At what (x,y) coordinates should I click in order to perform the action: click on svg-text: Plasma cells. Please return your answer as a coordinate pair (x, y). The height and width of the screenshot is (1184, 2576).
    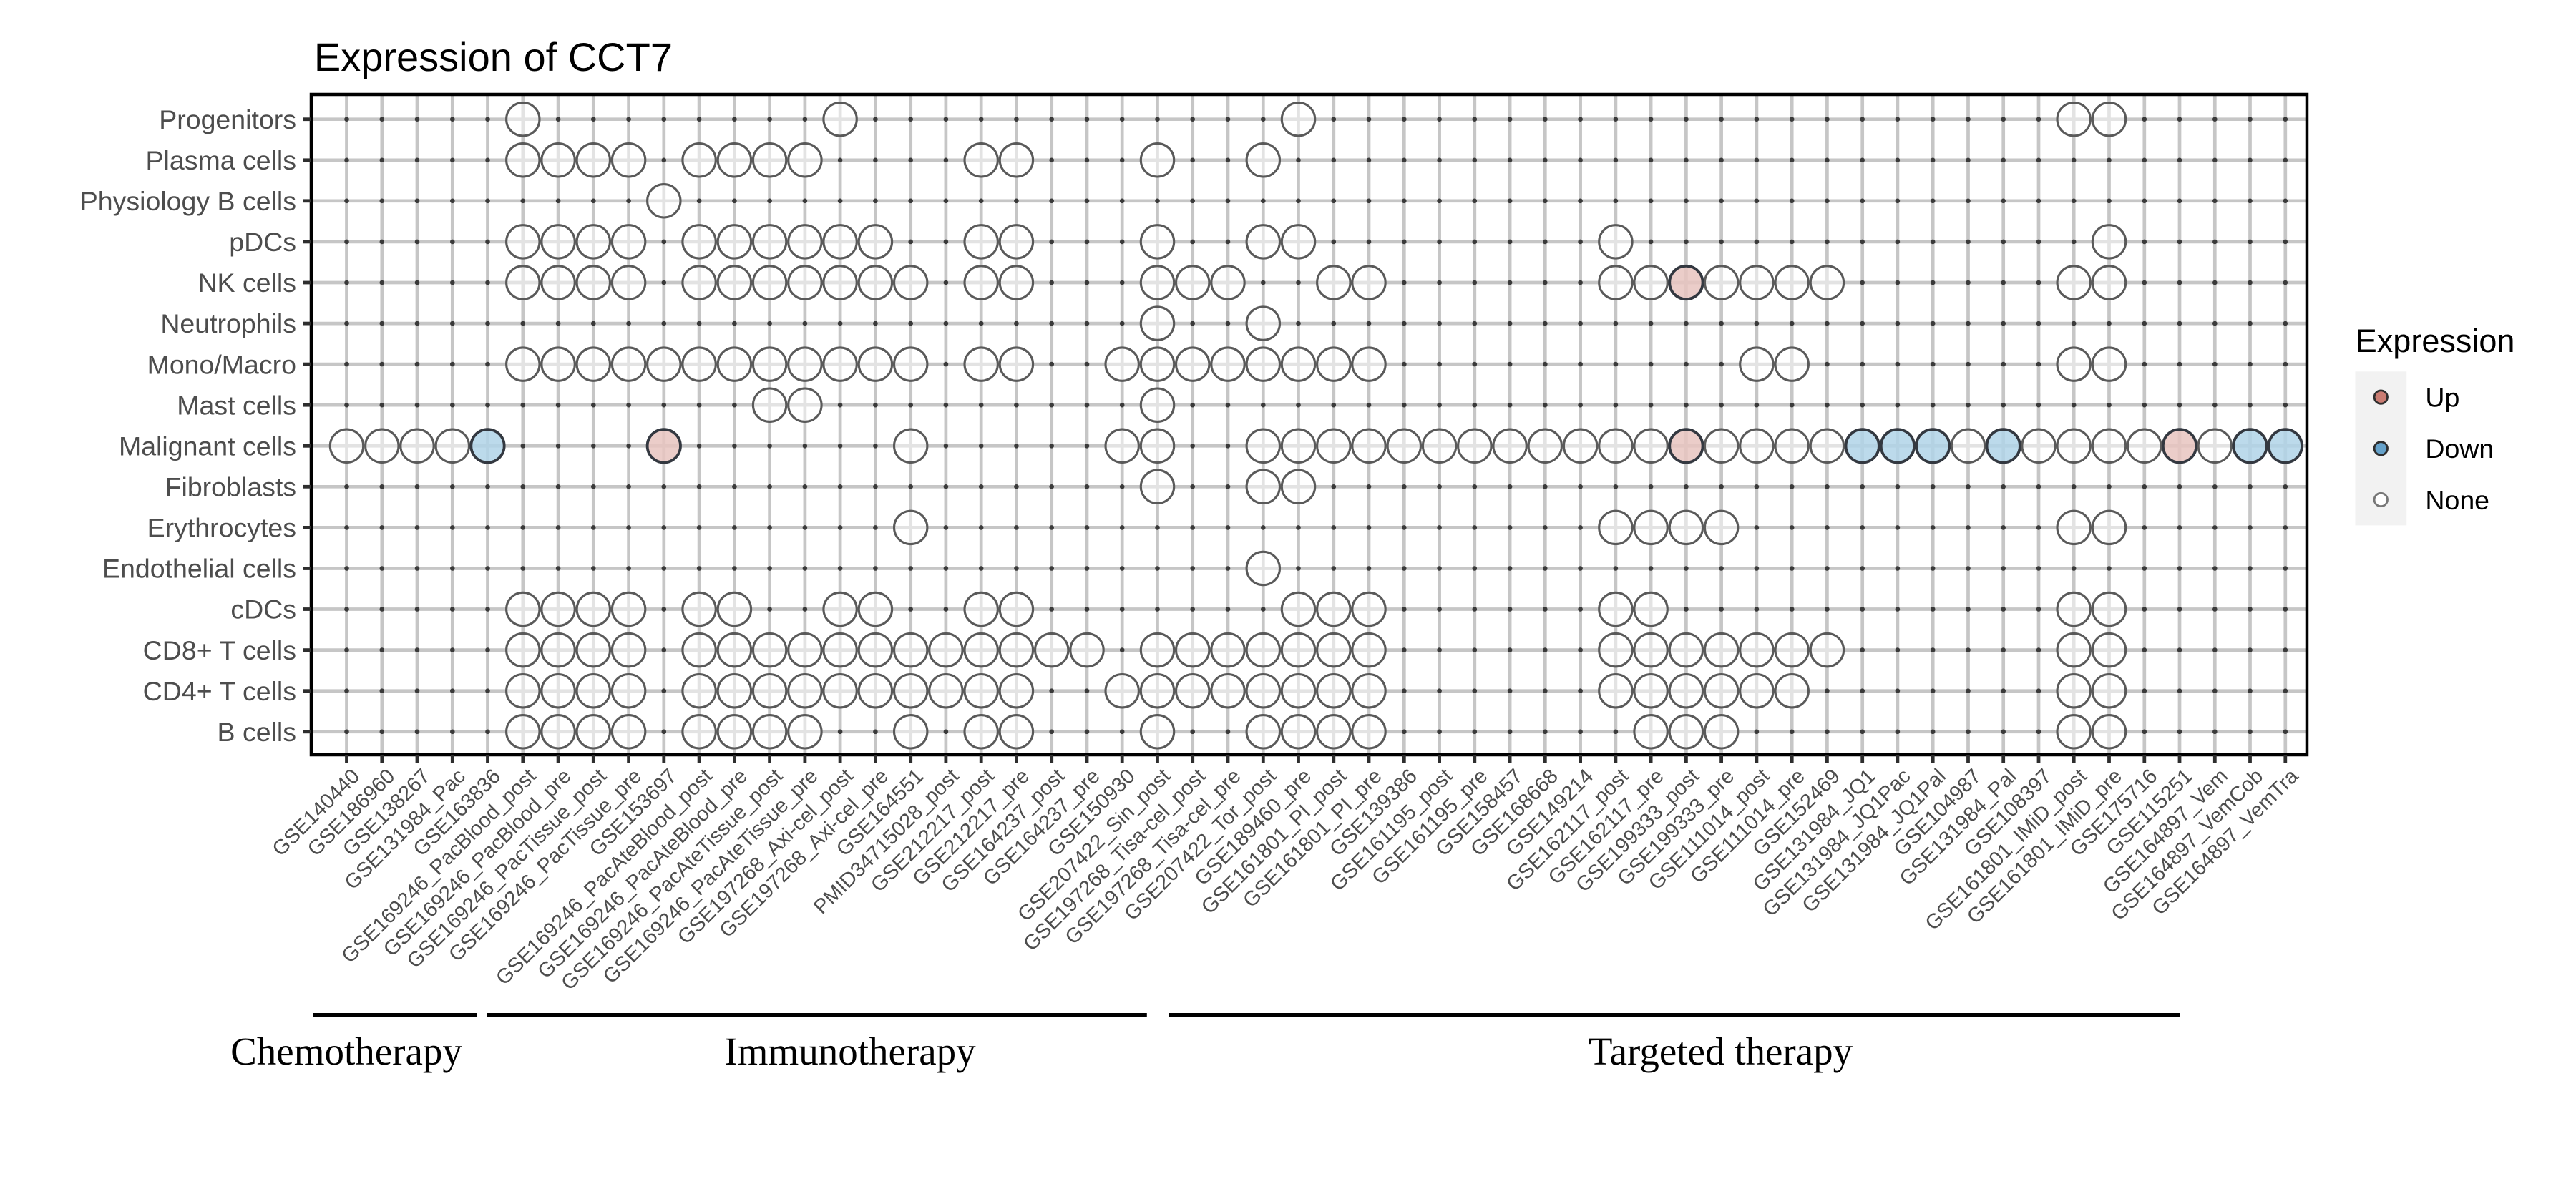
    Looking at the image, I should click on (221, 160).